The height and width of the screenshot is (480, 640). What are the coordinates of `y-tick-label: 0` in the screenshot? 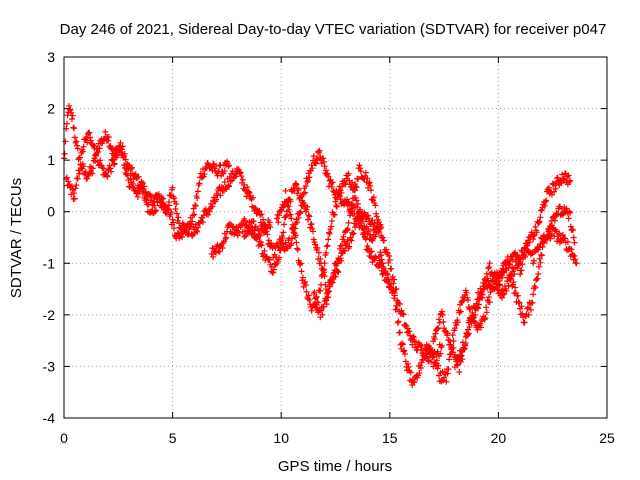 It's located at (51, 212).